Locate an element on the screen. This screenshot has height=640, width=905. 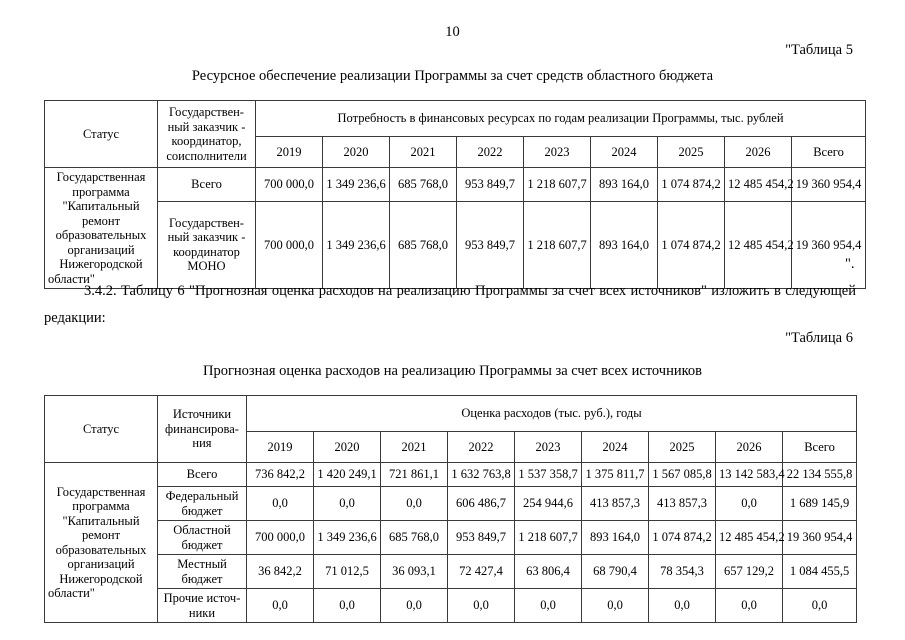
header-status: Статус is located at coordinates (101, 134).